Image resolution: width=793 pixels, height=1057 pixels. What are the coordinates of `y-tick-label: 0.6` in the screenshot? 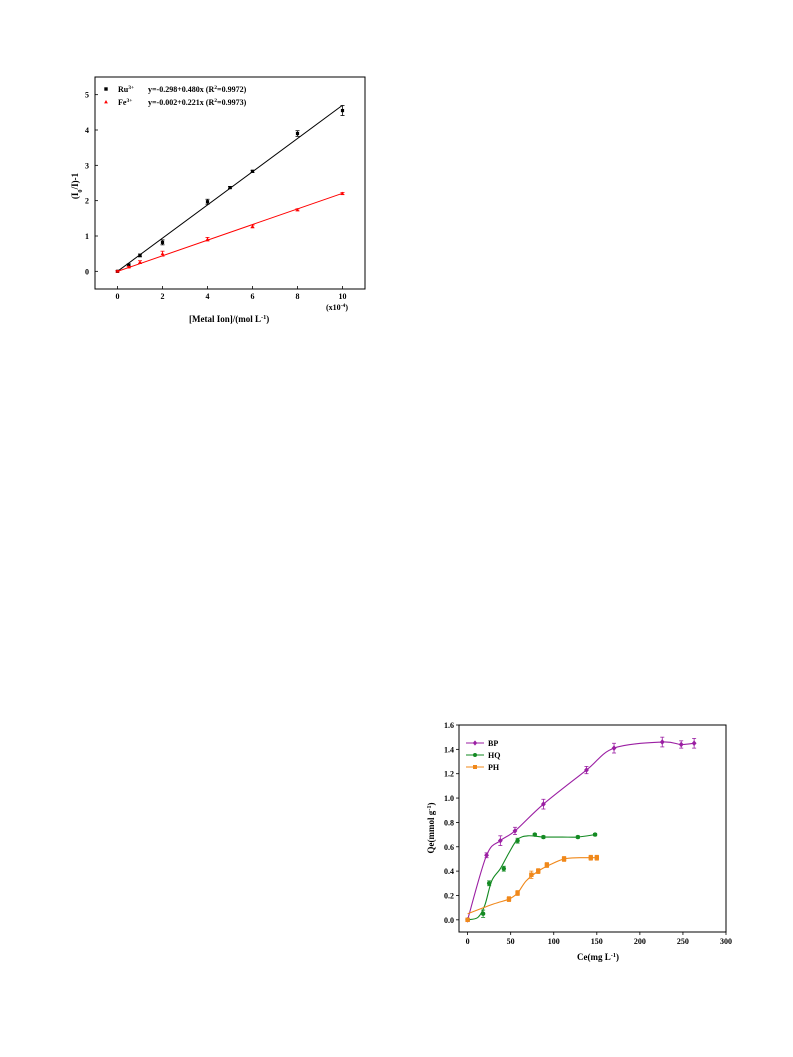 It's located at (449, 847).